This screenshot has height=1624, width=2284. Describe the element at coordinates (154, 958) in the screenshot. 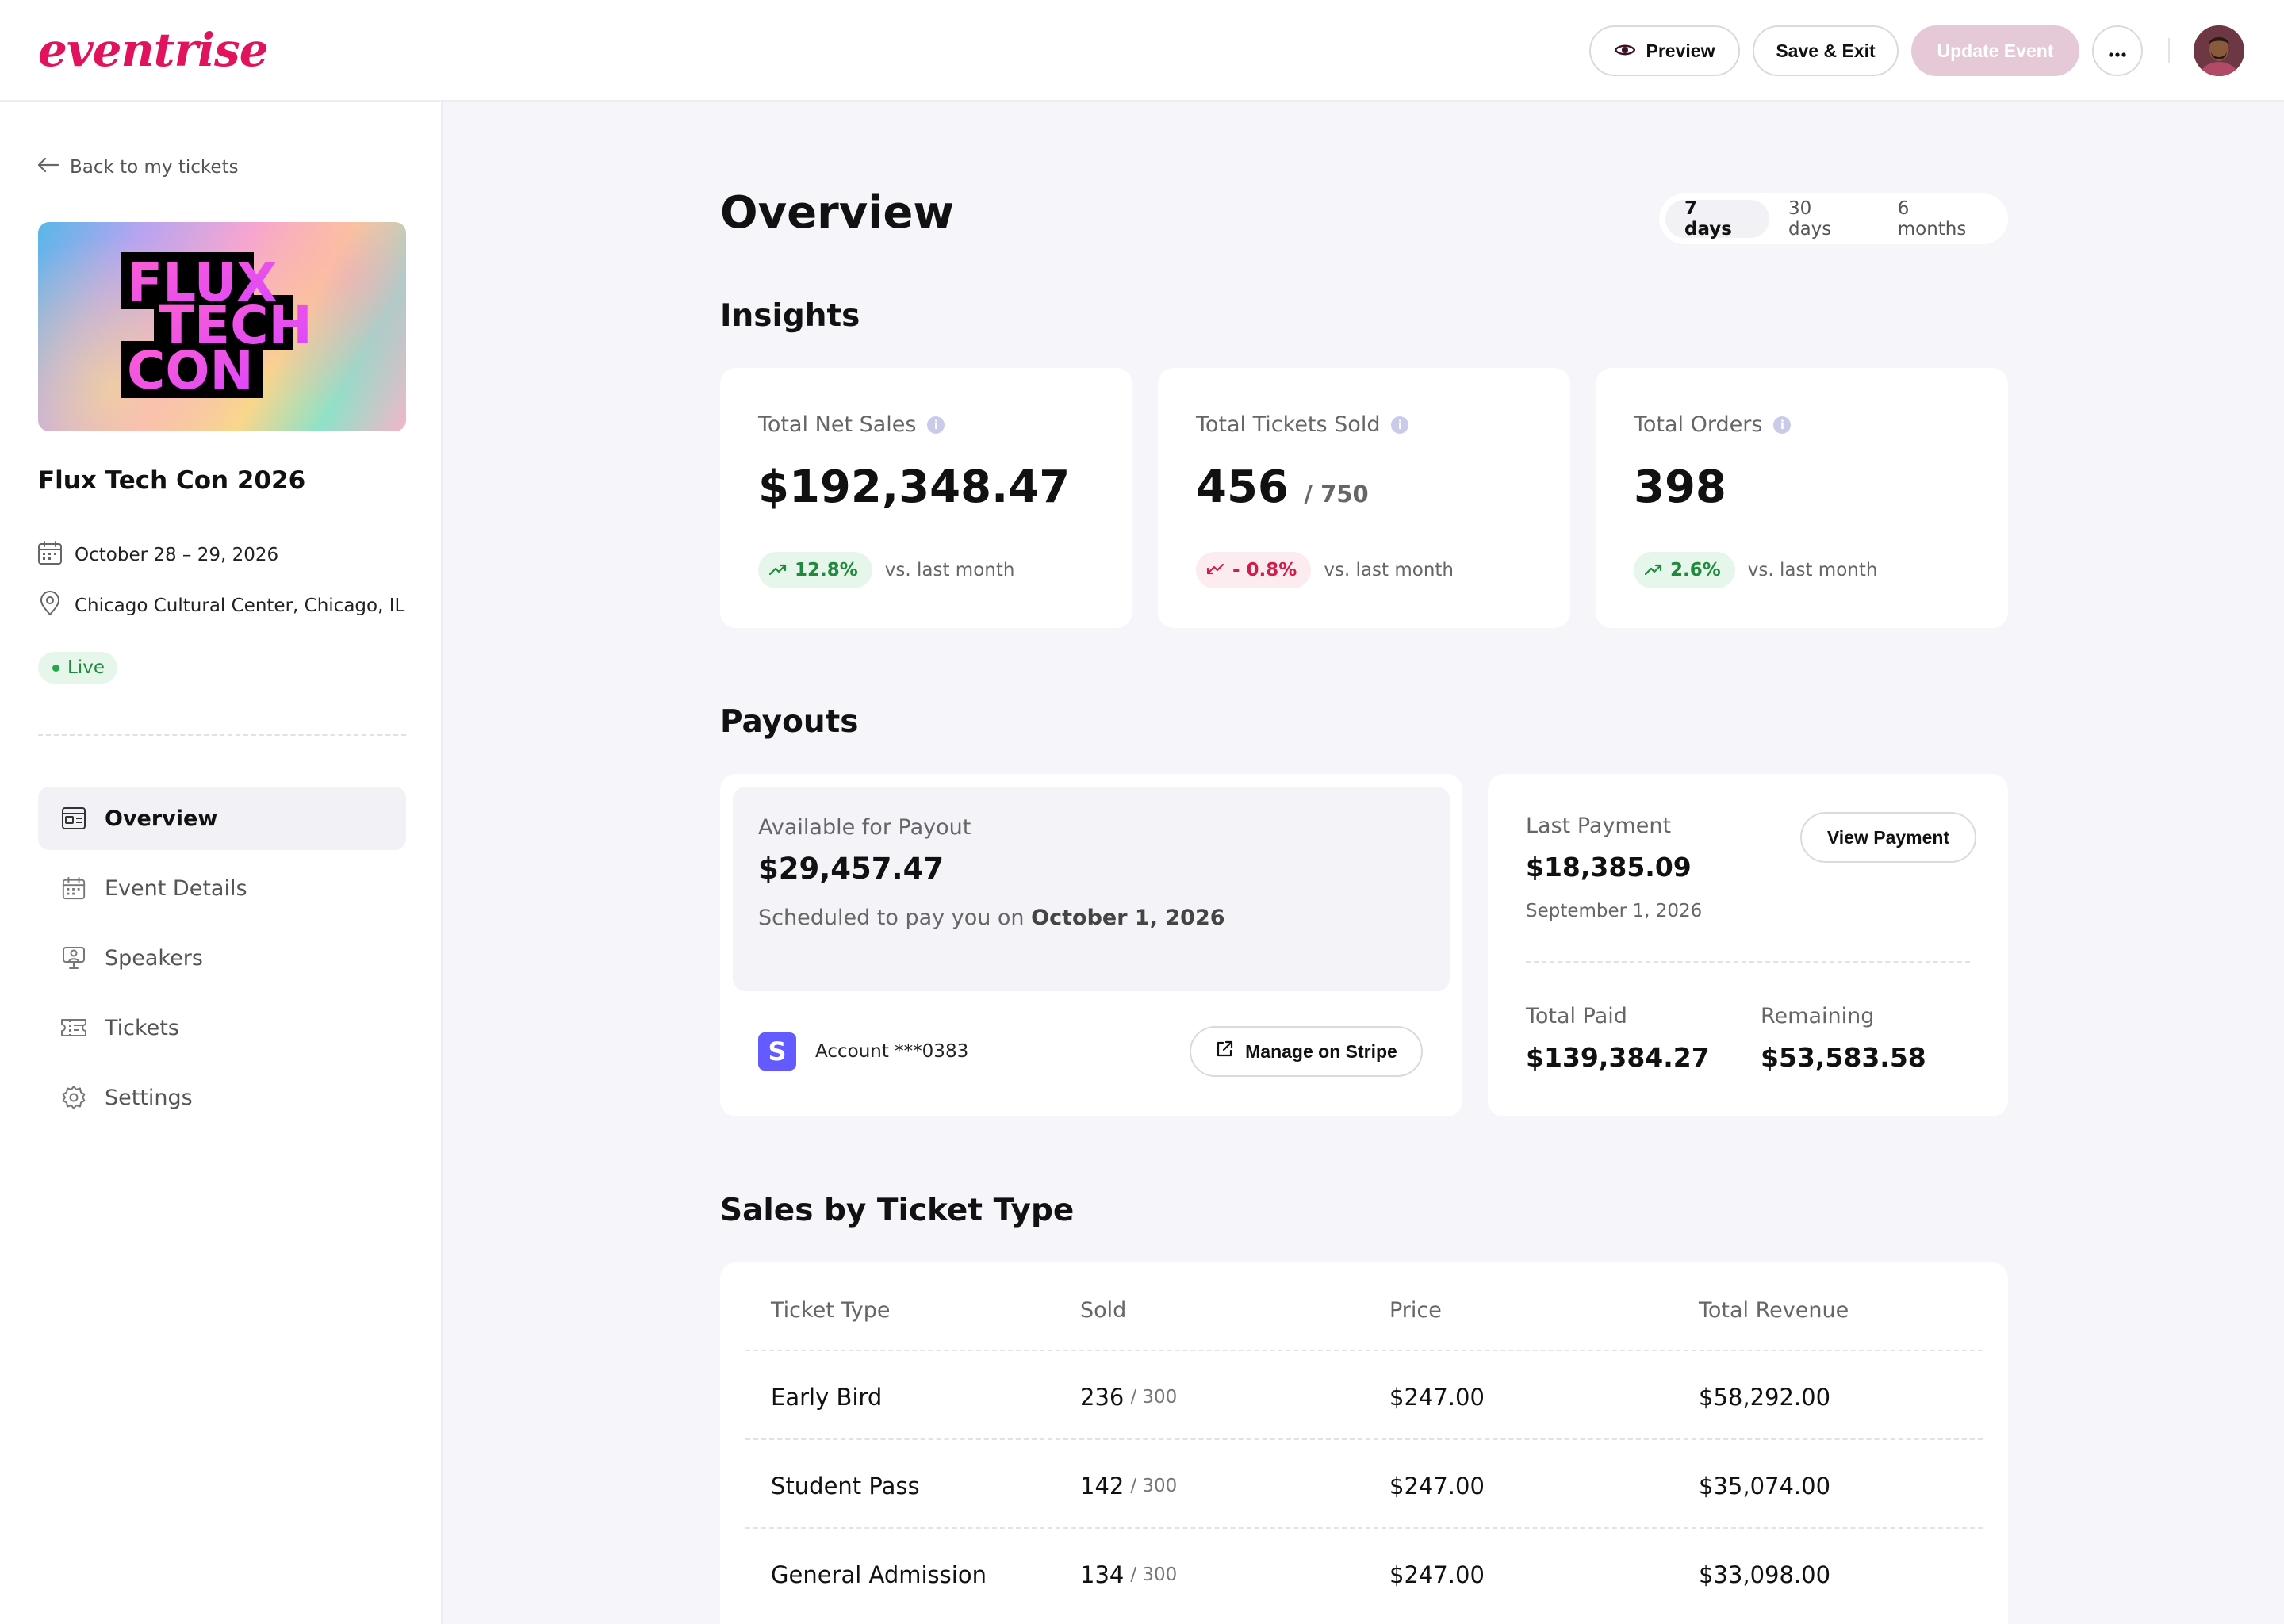

I see `nav-label-speakers: Speakers` at that location.